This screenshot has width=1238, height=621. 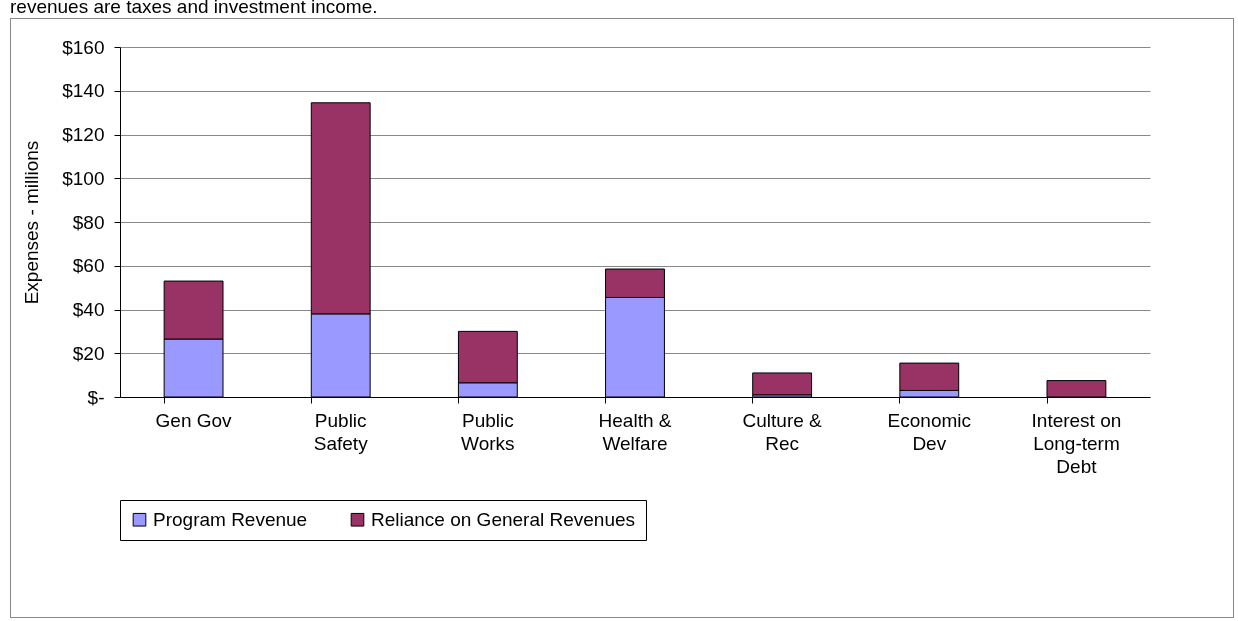 I want to click on y-tick-label: $120, so click(x=83, y=134).